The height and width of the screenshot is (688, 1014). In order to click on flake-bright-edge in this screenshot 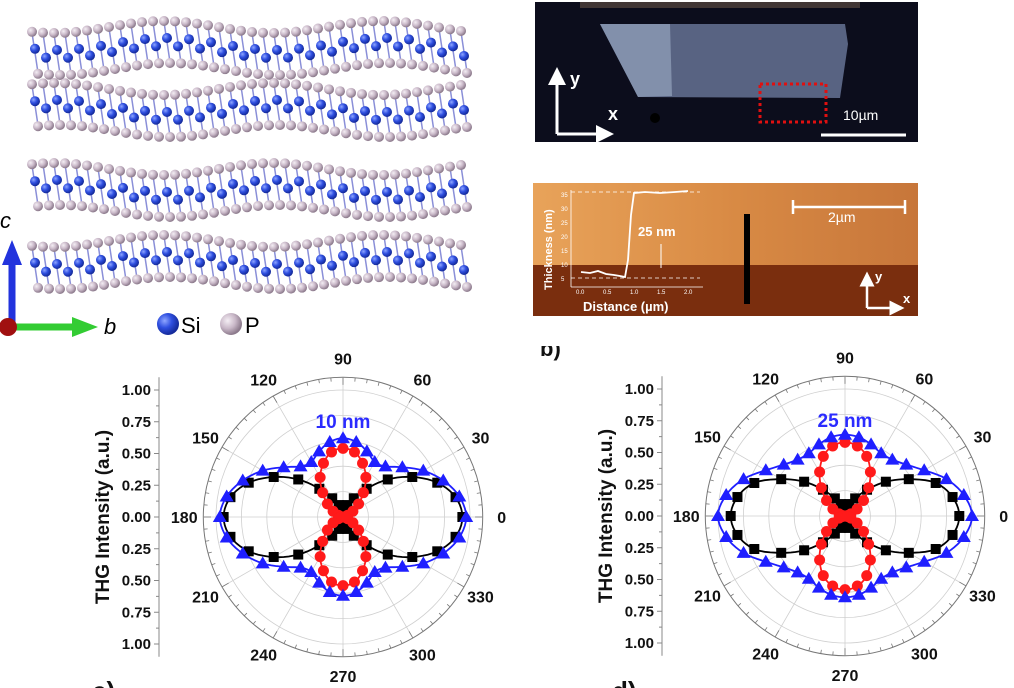, I will do `click(636, 60)`.